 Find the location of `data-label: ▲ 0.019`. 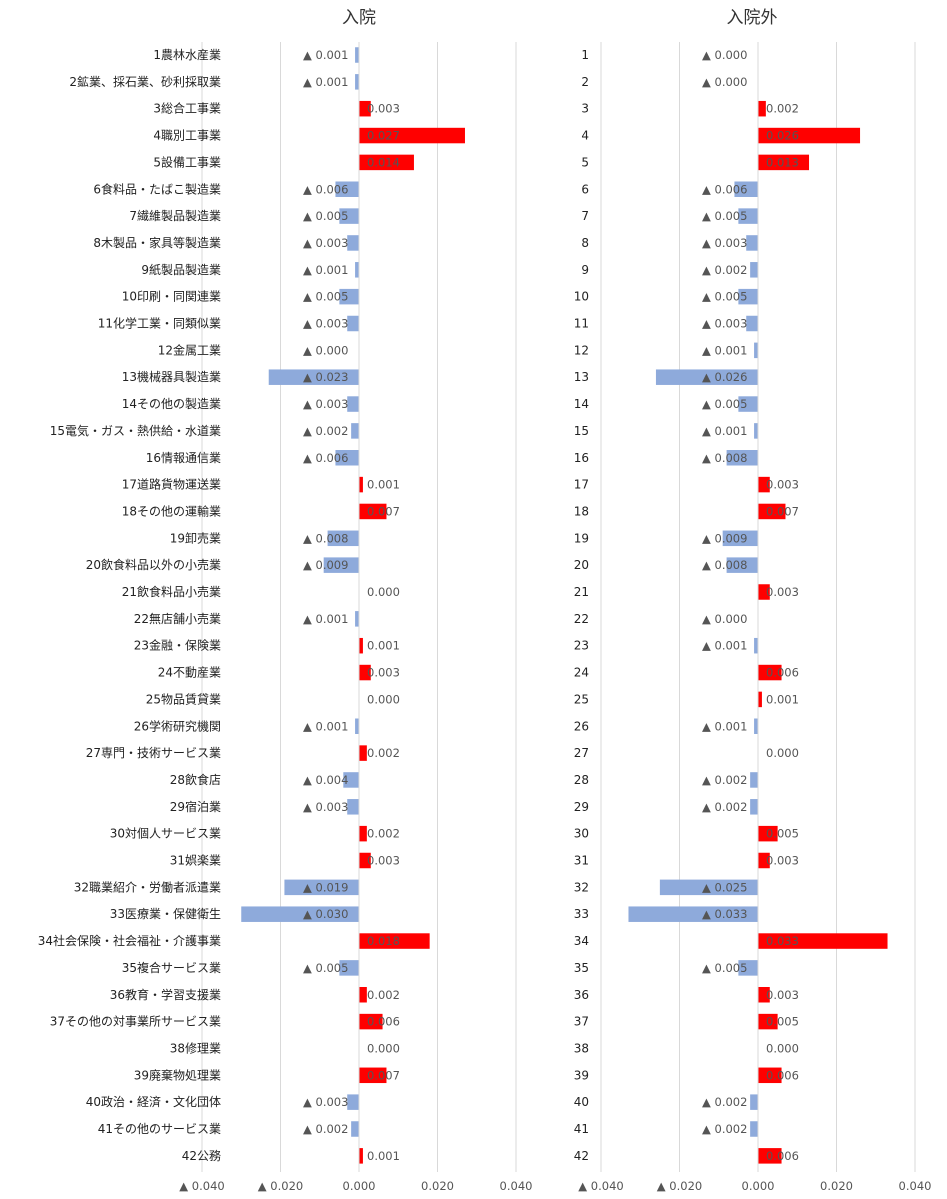

data-label: ▲ 0.019 is located at coordinates (325, 887).